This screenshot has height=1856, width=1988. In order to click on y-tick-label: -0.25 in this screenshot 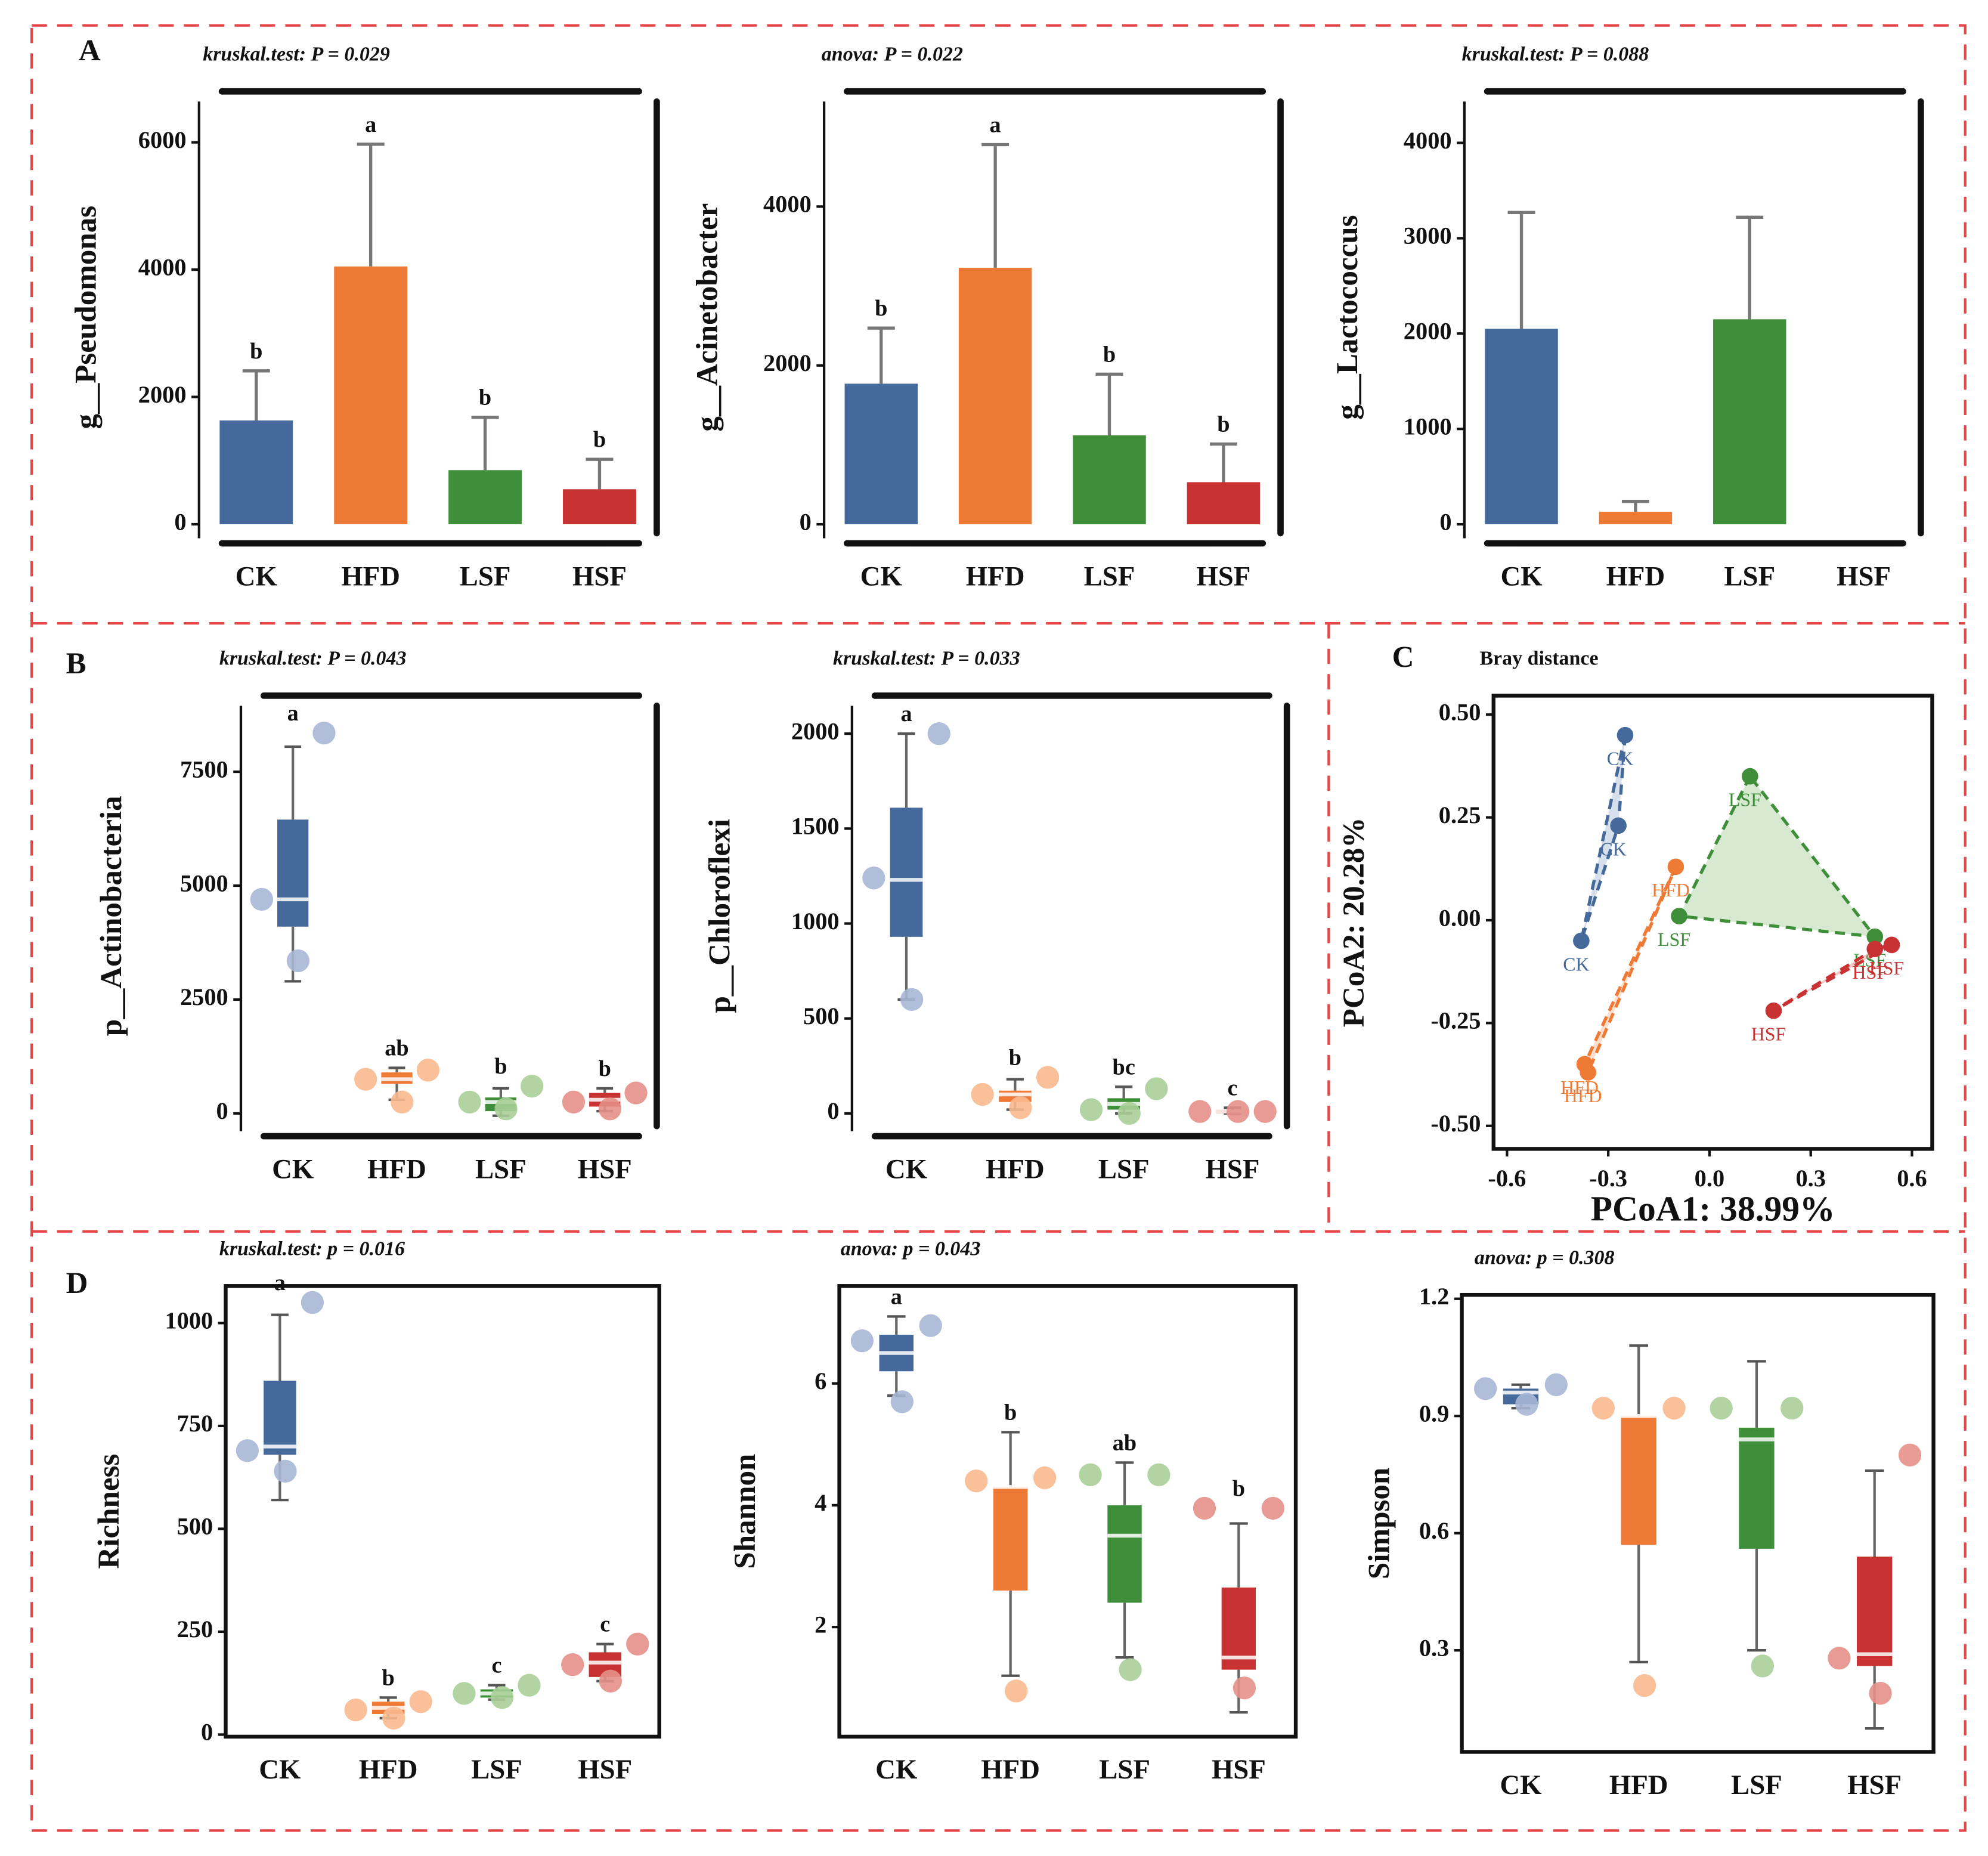, I will do `click(1455, 1020)`.